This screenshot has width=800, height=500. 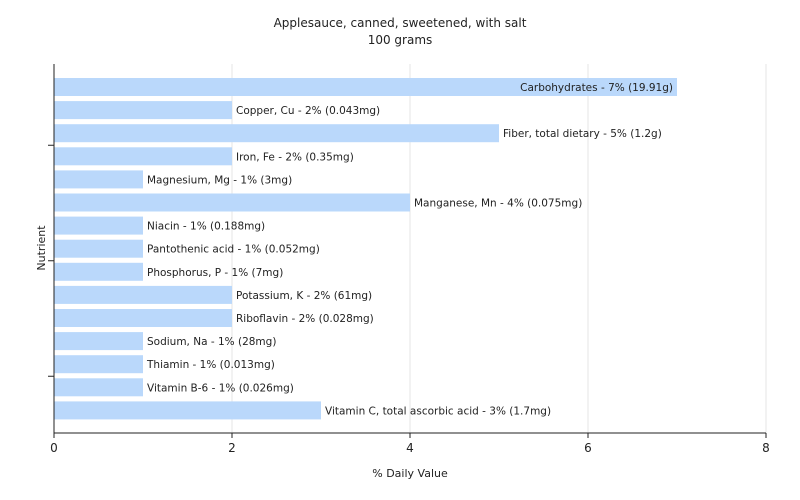 I want to click on bar-label-6: Niacin - 1% (0.188mg), so click(x=206, y=227).